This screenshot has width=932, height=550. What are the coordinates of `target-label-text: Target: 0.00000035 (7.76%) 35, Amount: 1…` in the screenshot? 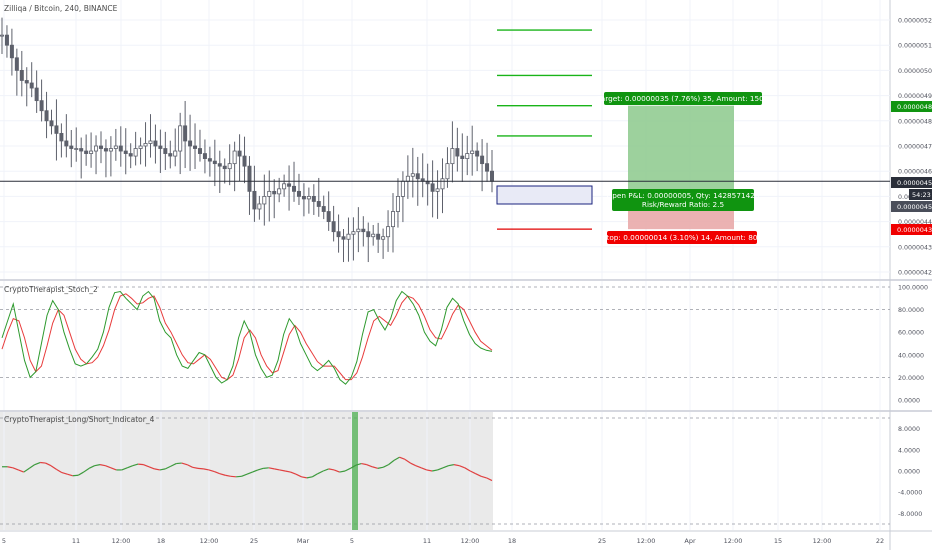 It's located at (683, 98).